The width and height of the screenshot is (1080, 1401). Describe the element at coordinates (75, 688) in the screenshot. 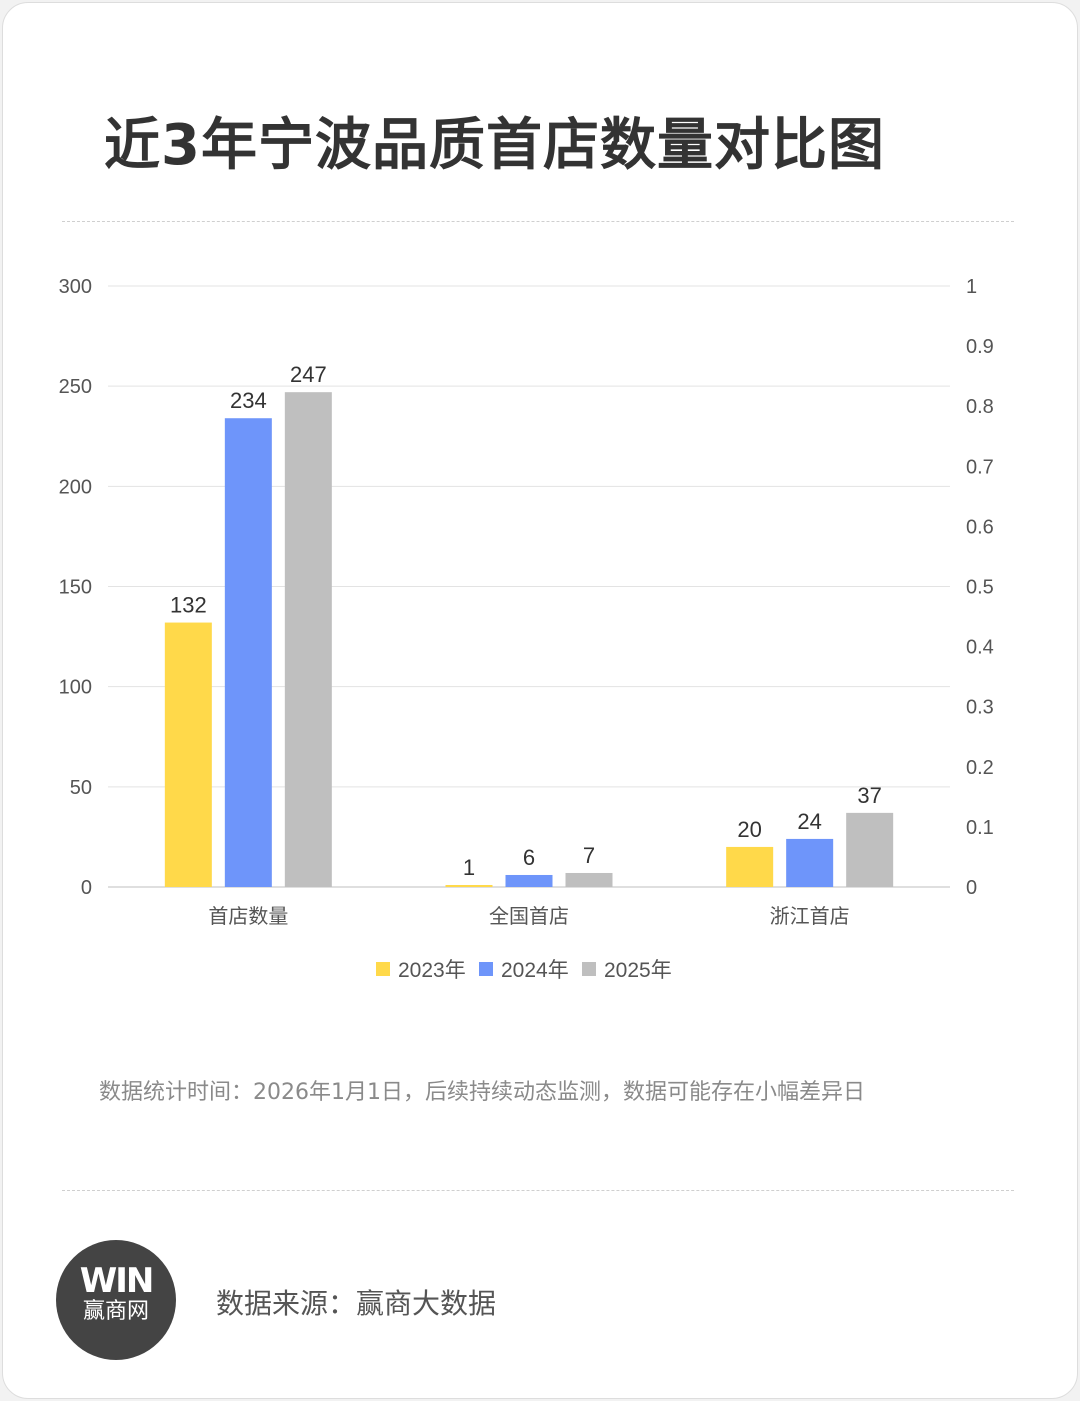

I see `y-tick-label: 100` at that location.